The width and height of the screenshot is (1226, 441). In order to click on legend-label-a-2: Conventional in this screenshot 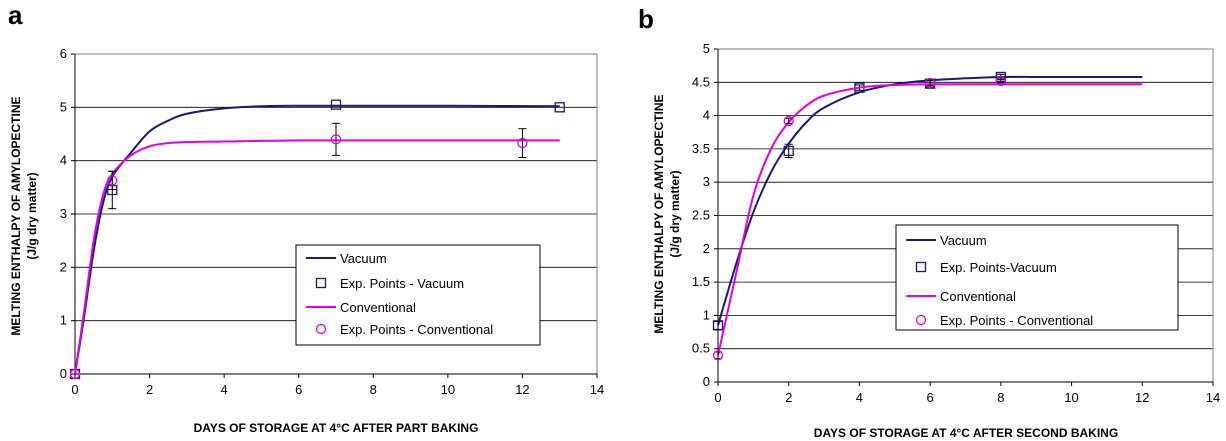, I will do `click(378, 307)`.